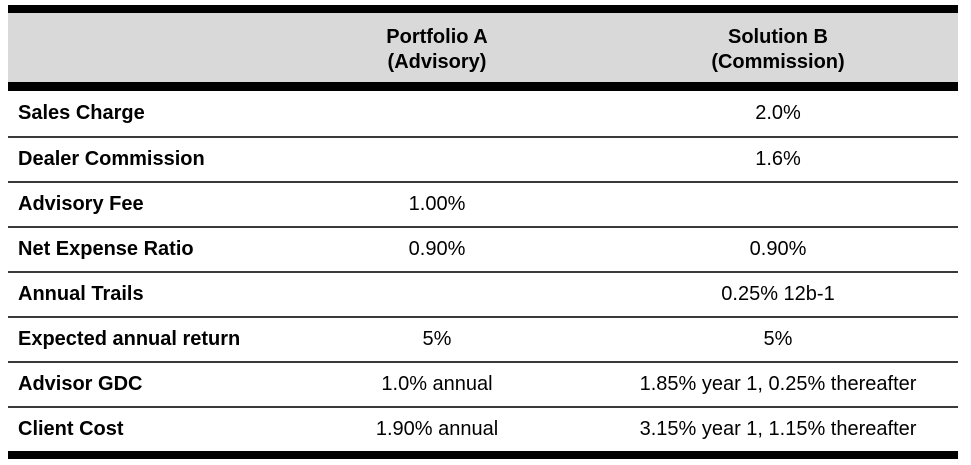 This screenshot has height=465, width=971. Describe the element at coordinates (778, 61) in the screenshot. I see `column-header-solution-b-subtitle: (Commission)` at that location.